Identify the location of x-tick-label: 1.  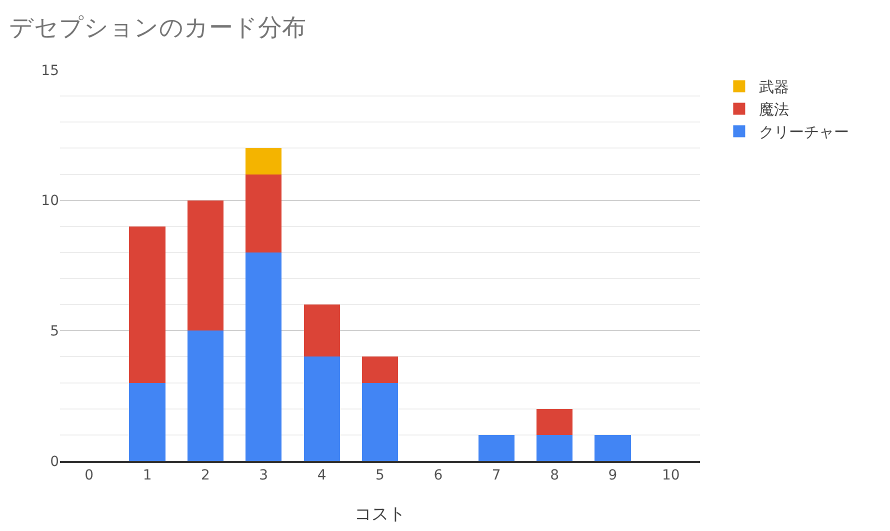
(147, 476).